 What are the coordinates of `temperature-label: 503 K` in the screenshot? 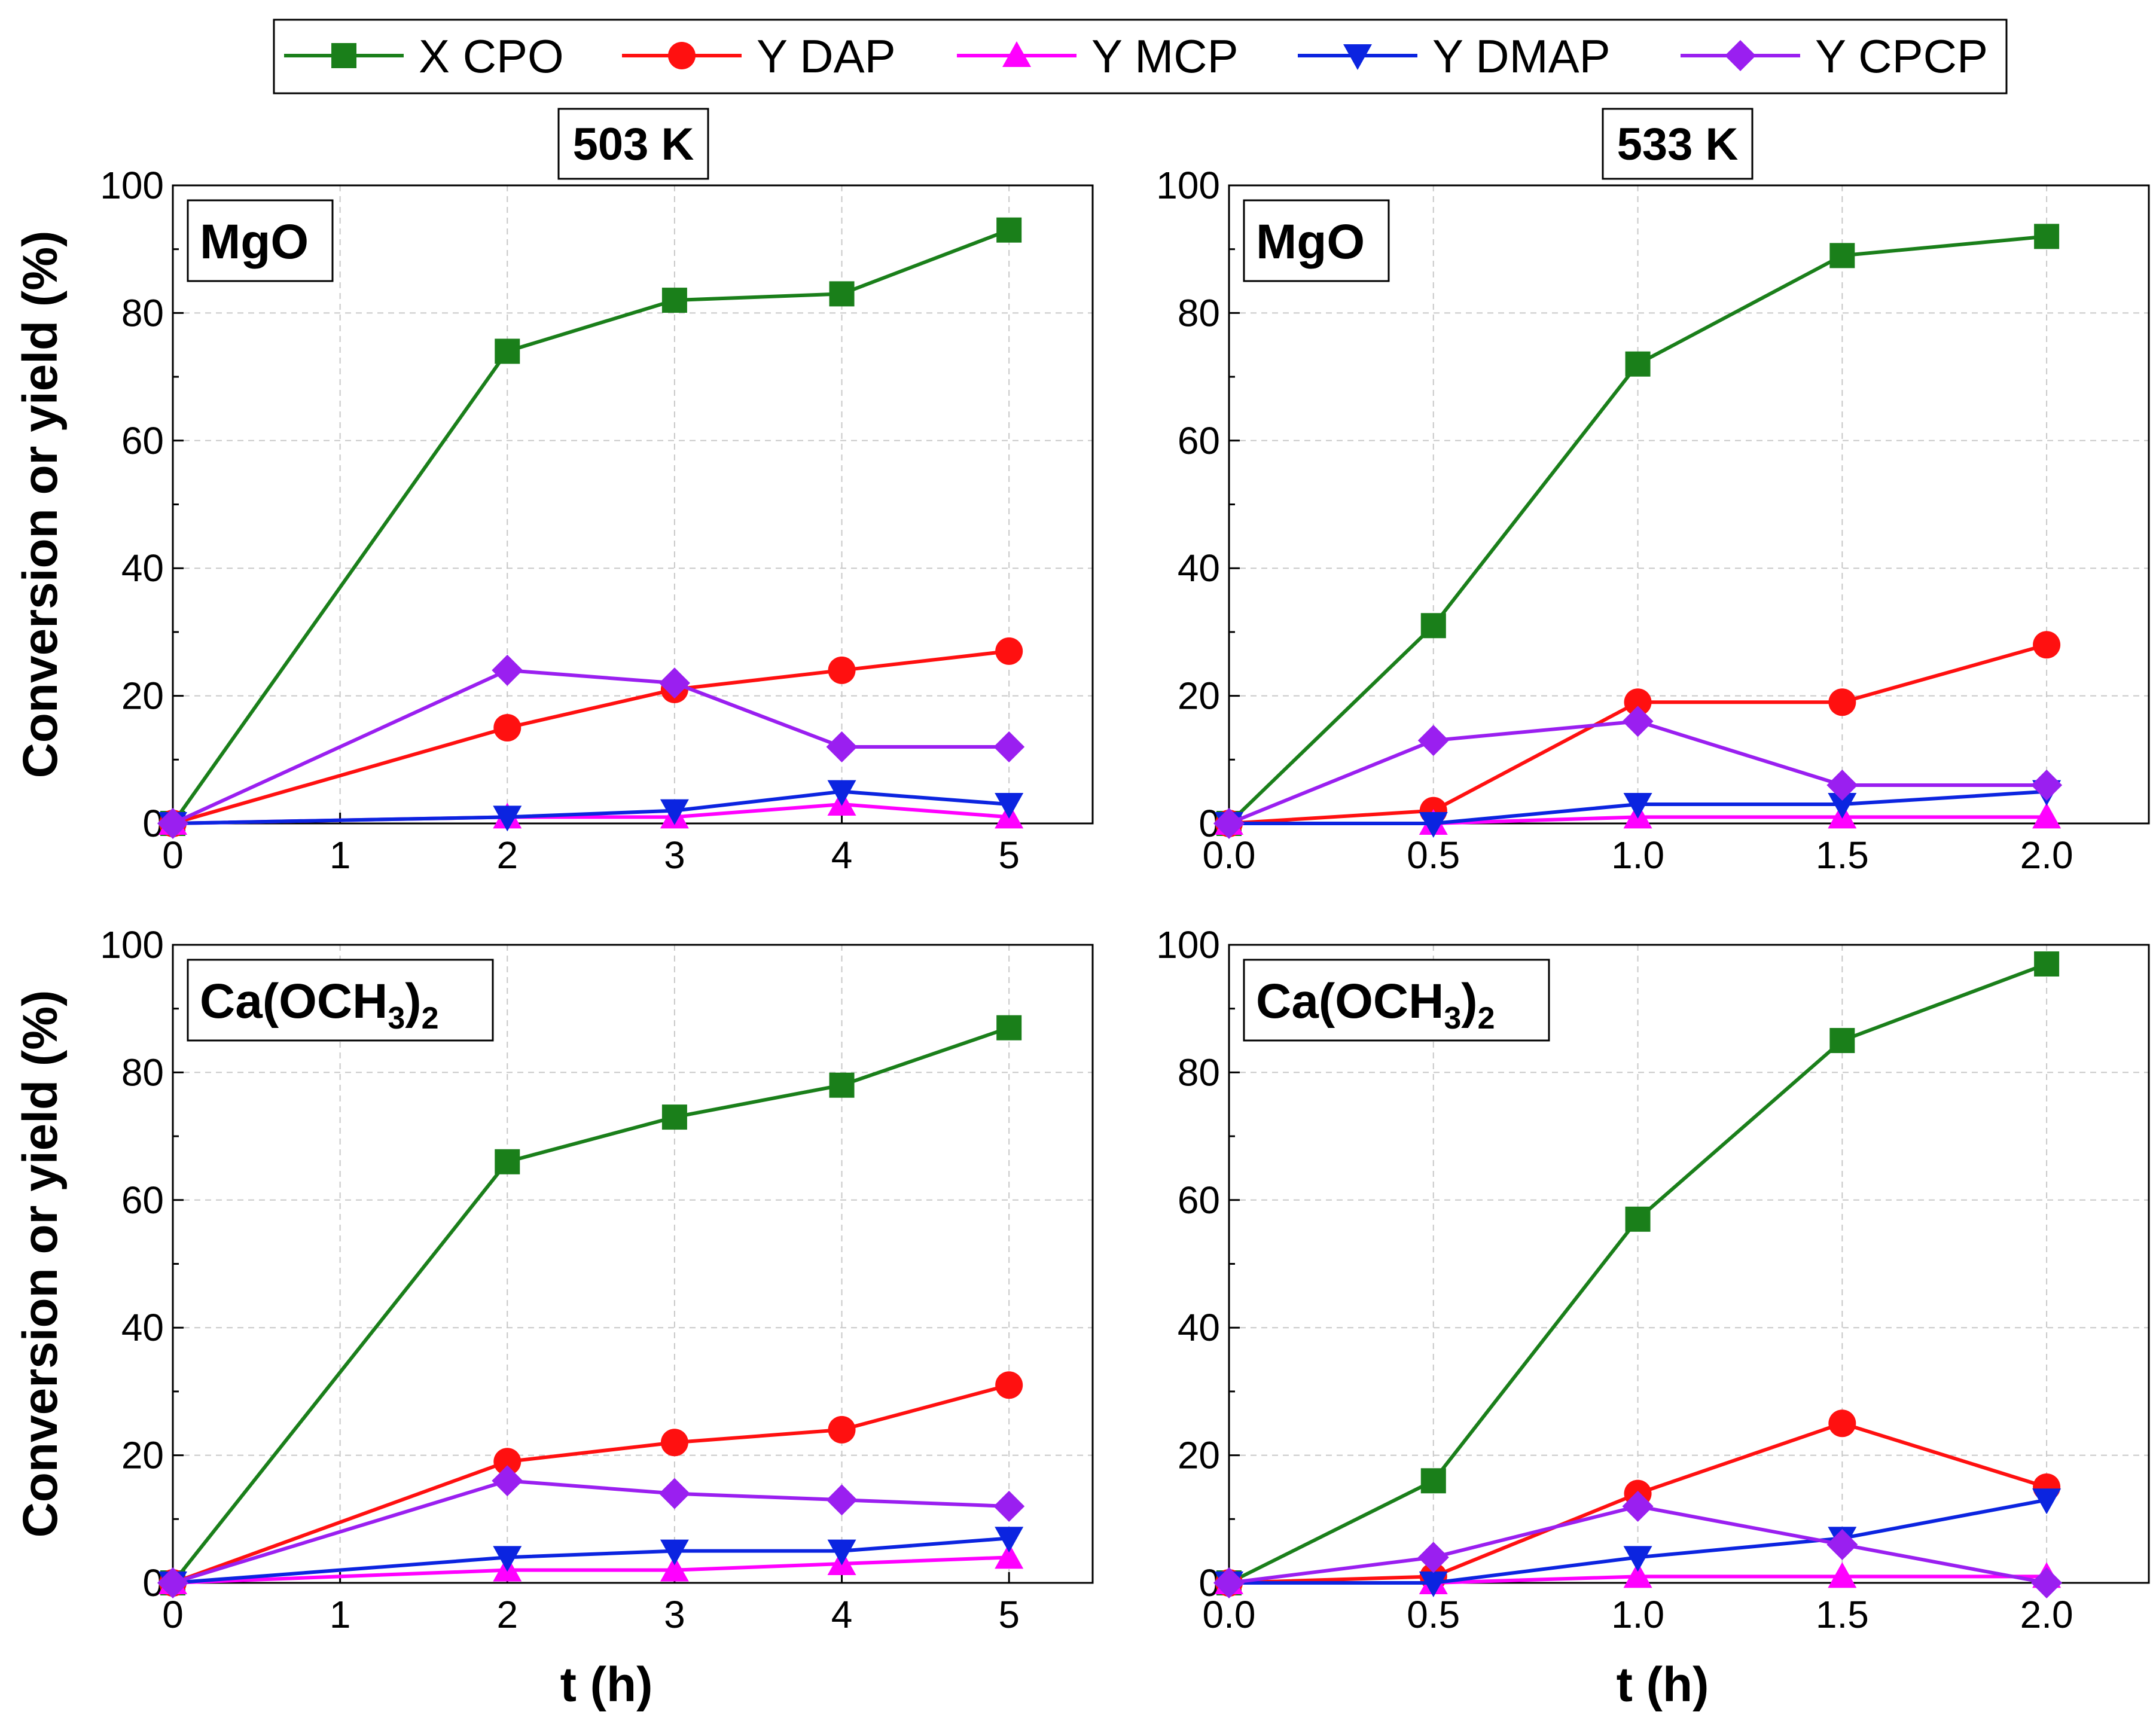 It's located at (633, 144).